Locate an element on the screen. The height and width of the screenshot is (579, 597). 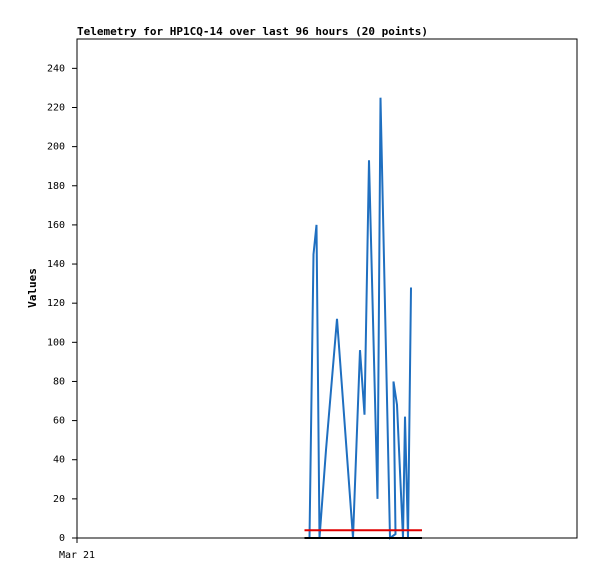
y-tick-label-160: 160 is located at coordinates (56, 225).